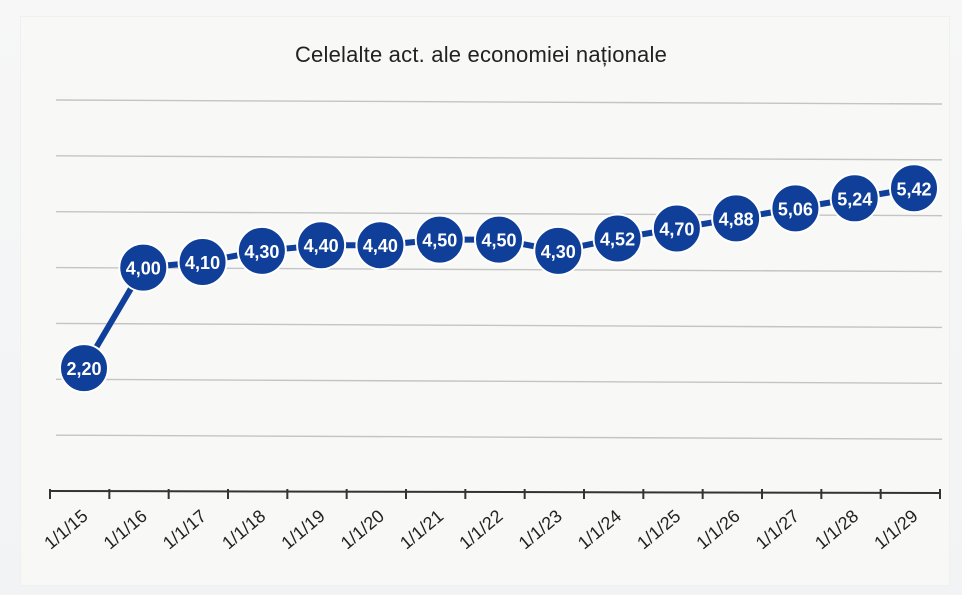 This screenshot has width=962, height=595. I want to click on x-tick-label: 1/1/22, so click(480, 529).